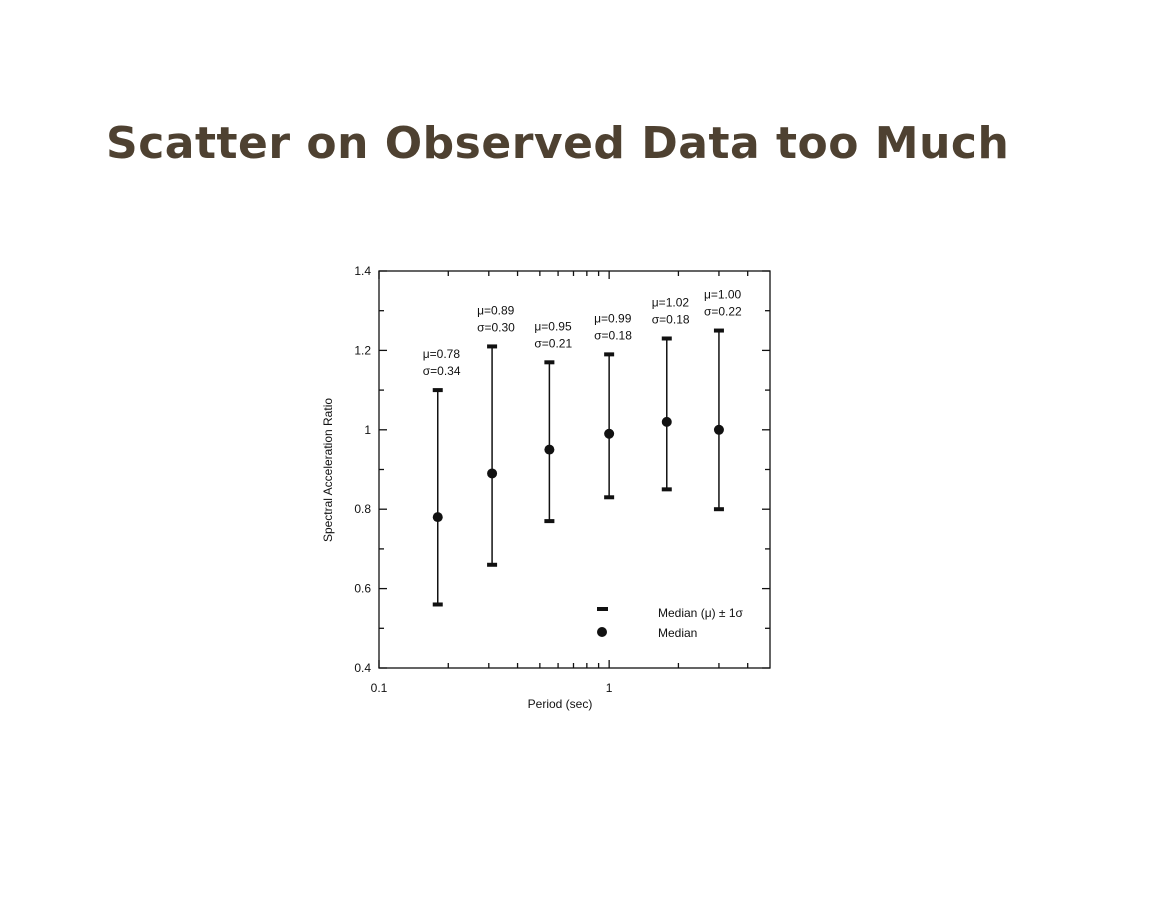 The height and width of the screenshot is (899, 1164). I want to click on y-tick-label: 1.2, so click(362, 350).